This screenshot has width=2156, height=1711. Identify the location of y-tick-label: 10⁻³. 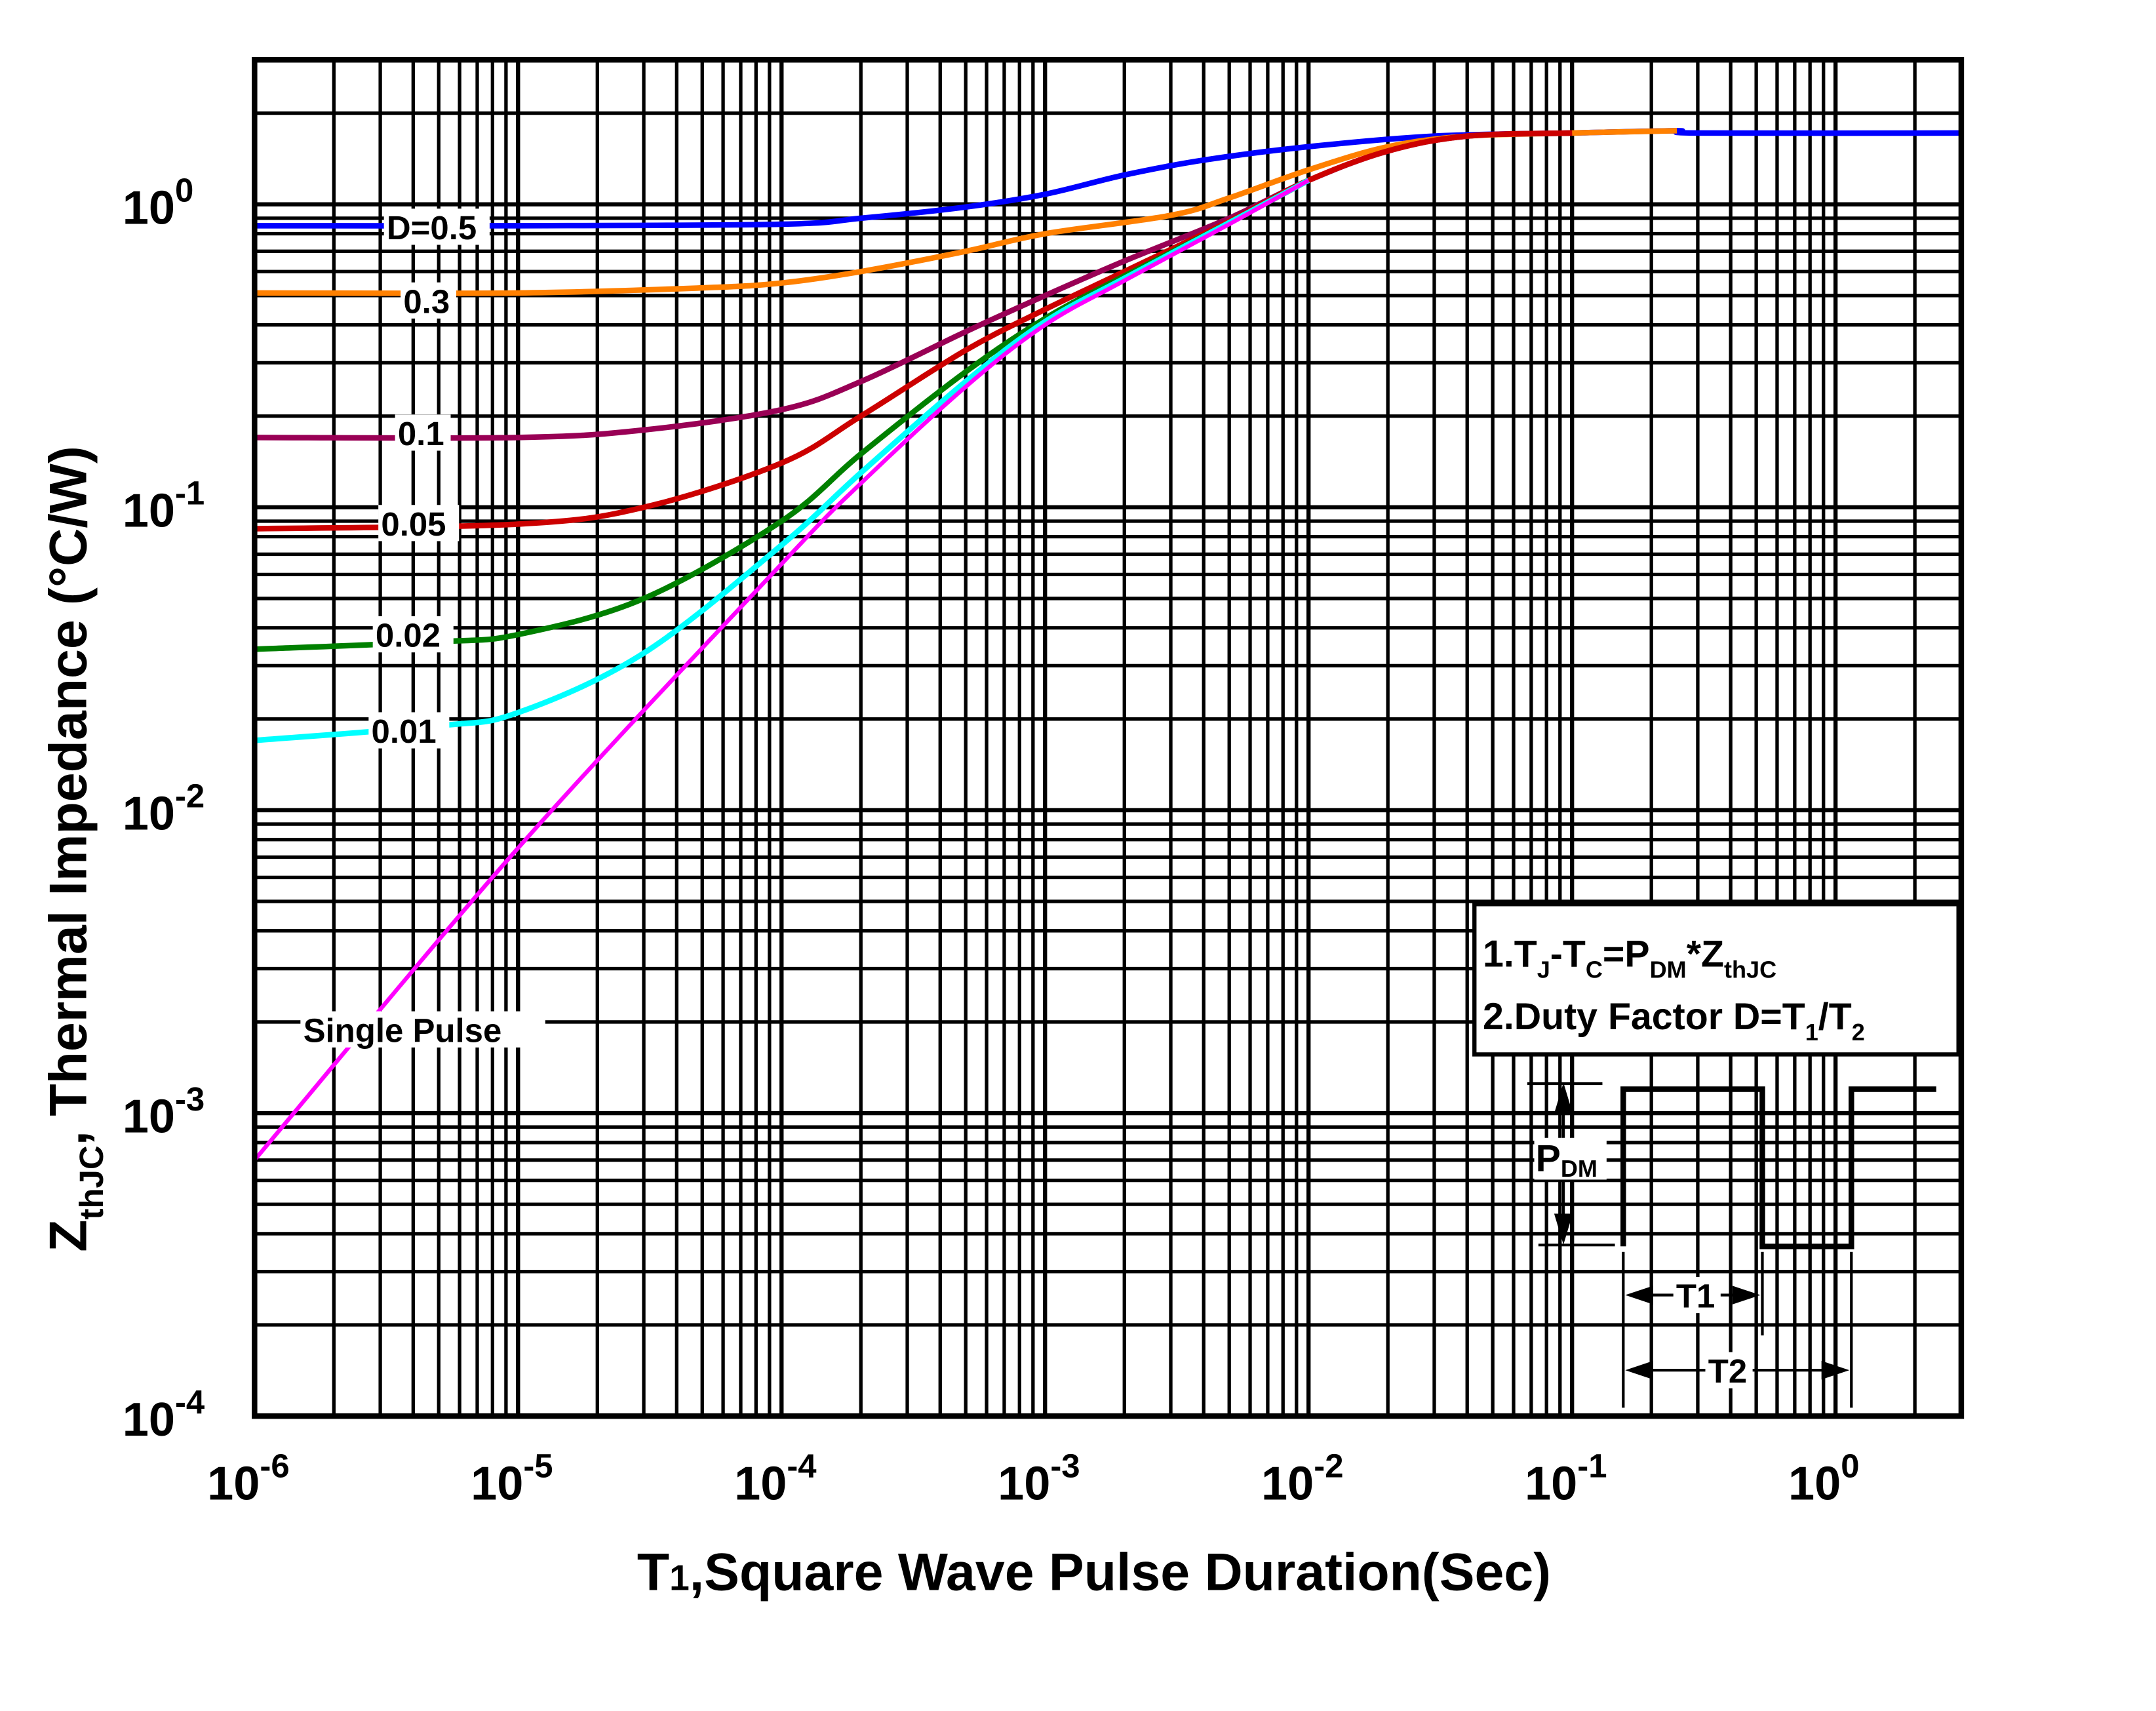
(164, 1111).